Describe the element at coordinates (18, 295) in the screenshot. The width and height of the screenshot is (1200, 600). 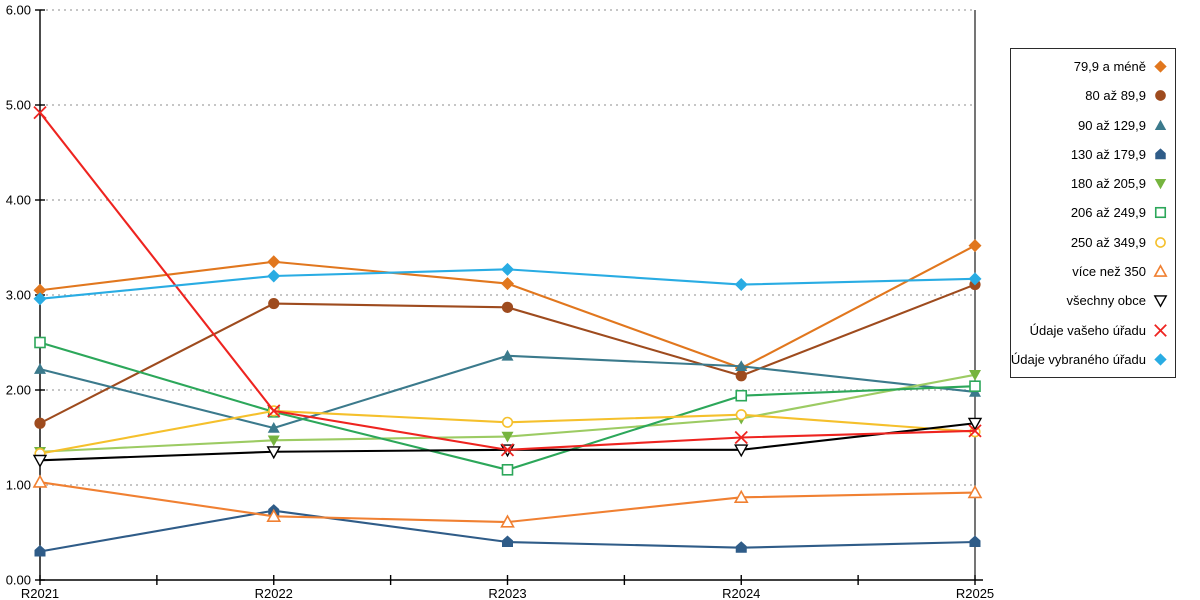
I see `y-axis-tick-label: 3.00` at that location.